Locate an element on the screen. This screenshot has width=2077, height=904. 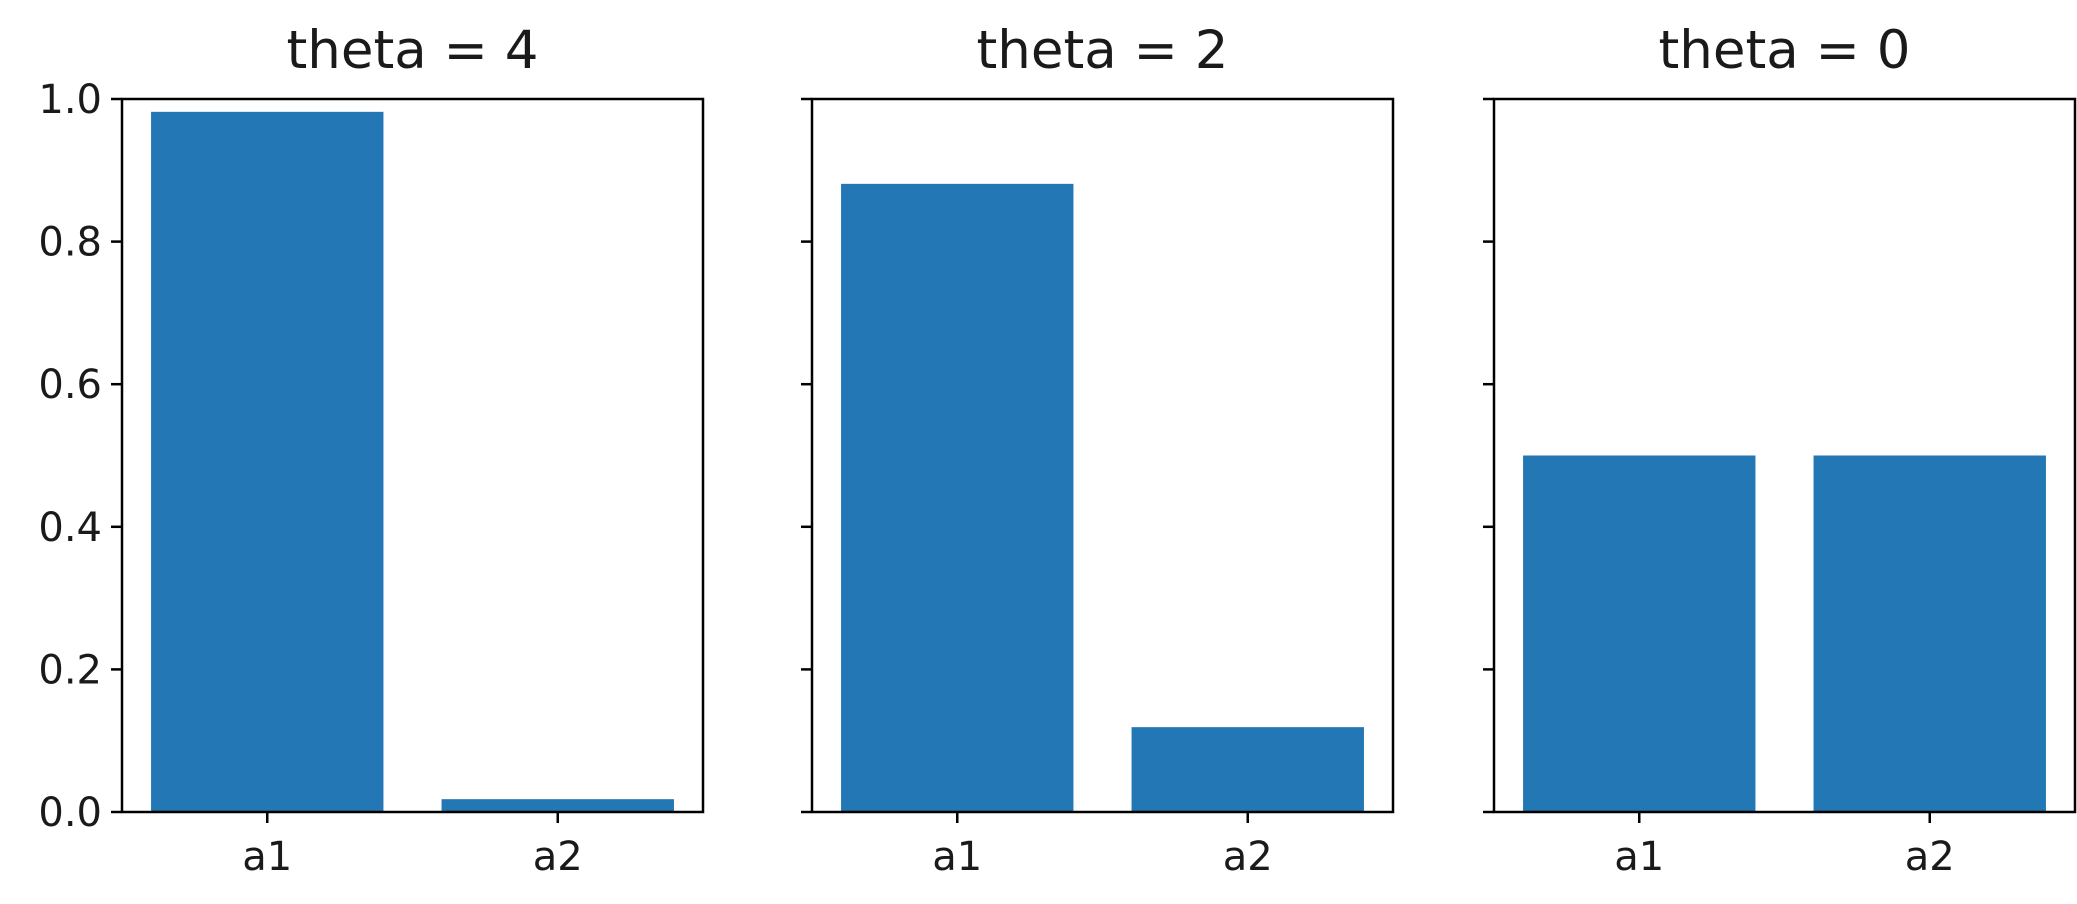
y-tick-label: 0.2 is located at coordinates (70, 670).